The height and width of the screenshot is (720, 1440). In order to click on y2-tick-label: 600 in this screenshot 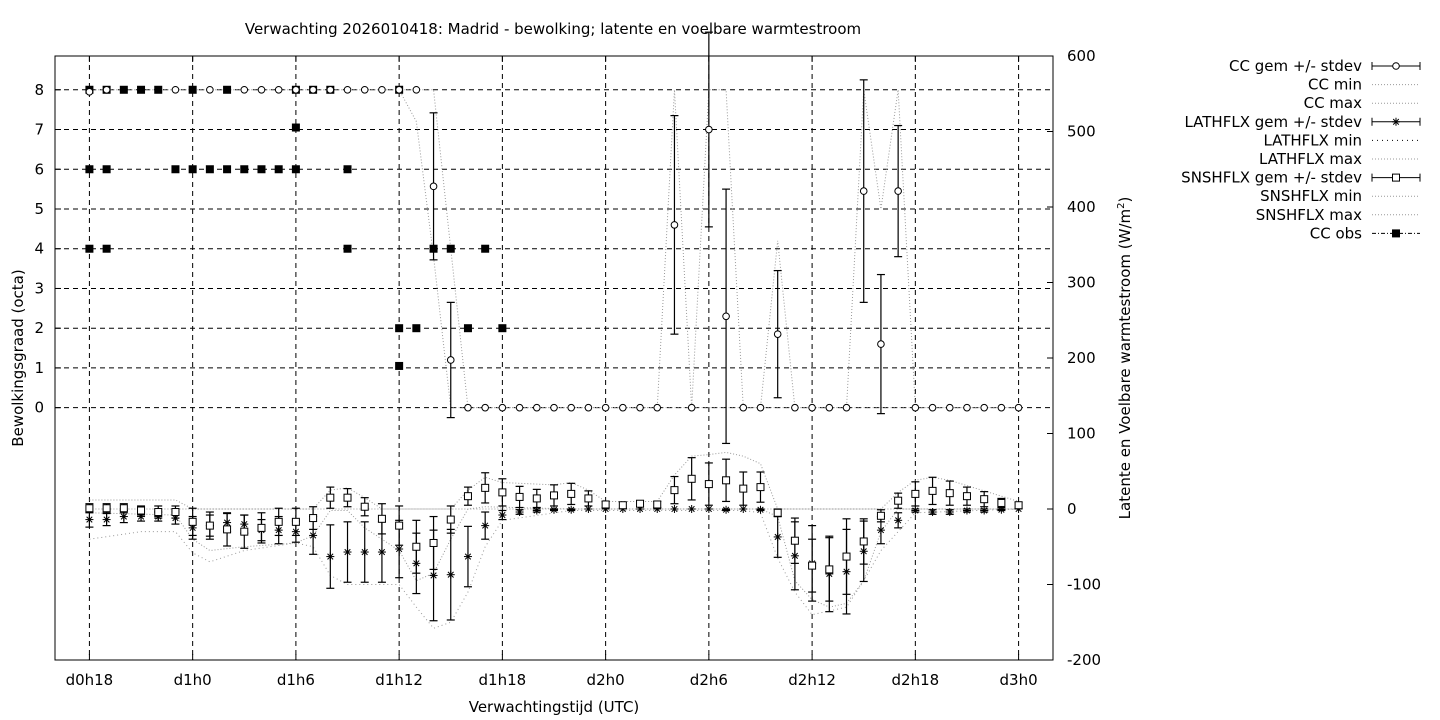, I will do `click(1081, 56)`.